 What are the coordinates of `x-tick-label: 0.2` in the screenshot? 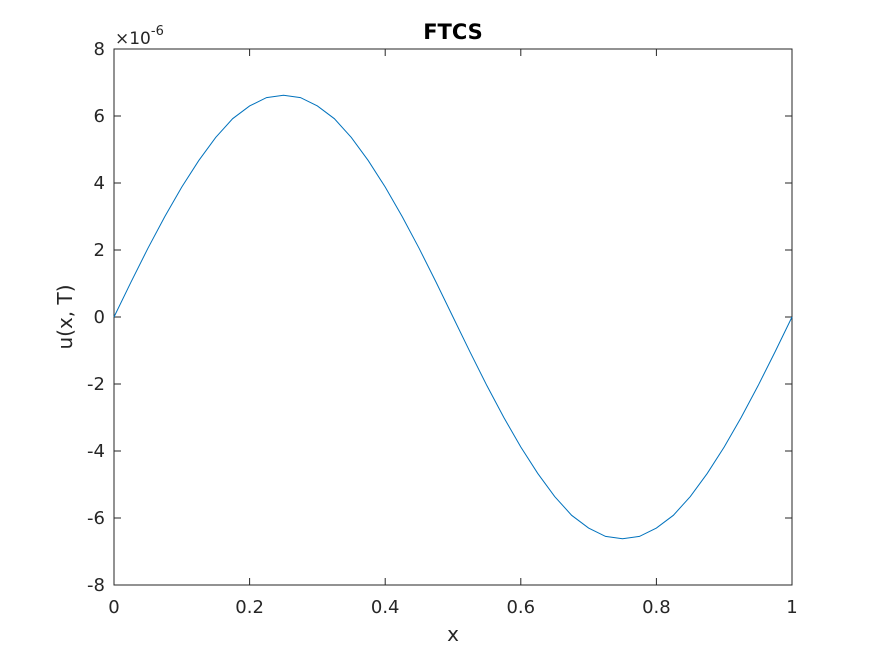 It's located at (249, 607).